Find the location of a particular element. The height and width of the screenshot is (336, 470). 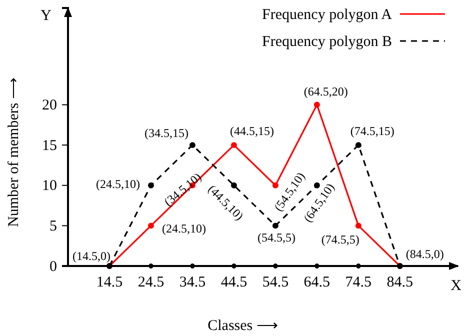

x-tick-label: 54.5 is located at coordinates (275, 282).